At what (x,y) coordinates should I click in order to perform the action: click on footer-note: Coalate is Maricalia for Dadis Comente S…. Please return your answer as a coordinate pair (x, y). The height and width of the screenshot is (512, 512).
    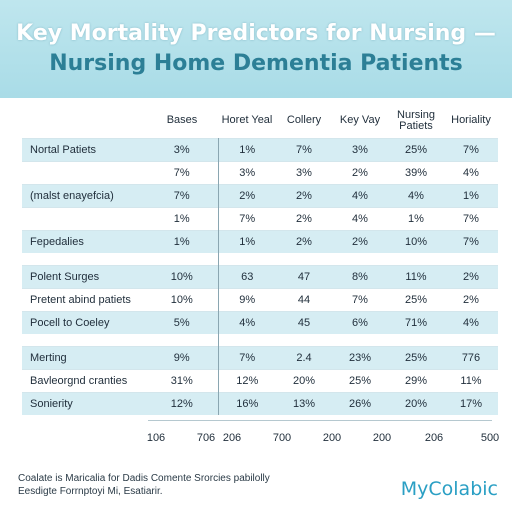
    Looking at the image, I should click on (144, 485).